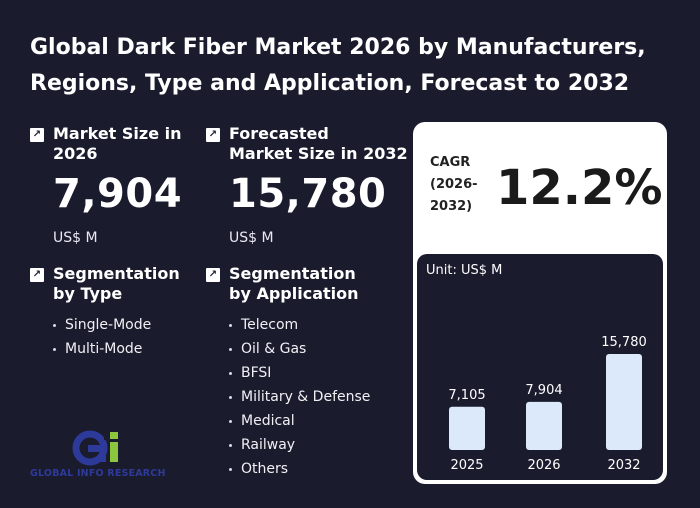  What do you see at coordinates (102, 325) in the screenshot?
I see `list-item: Single-Mode` at bounding box center [102, 325].